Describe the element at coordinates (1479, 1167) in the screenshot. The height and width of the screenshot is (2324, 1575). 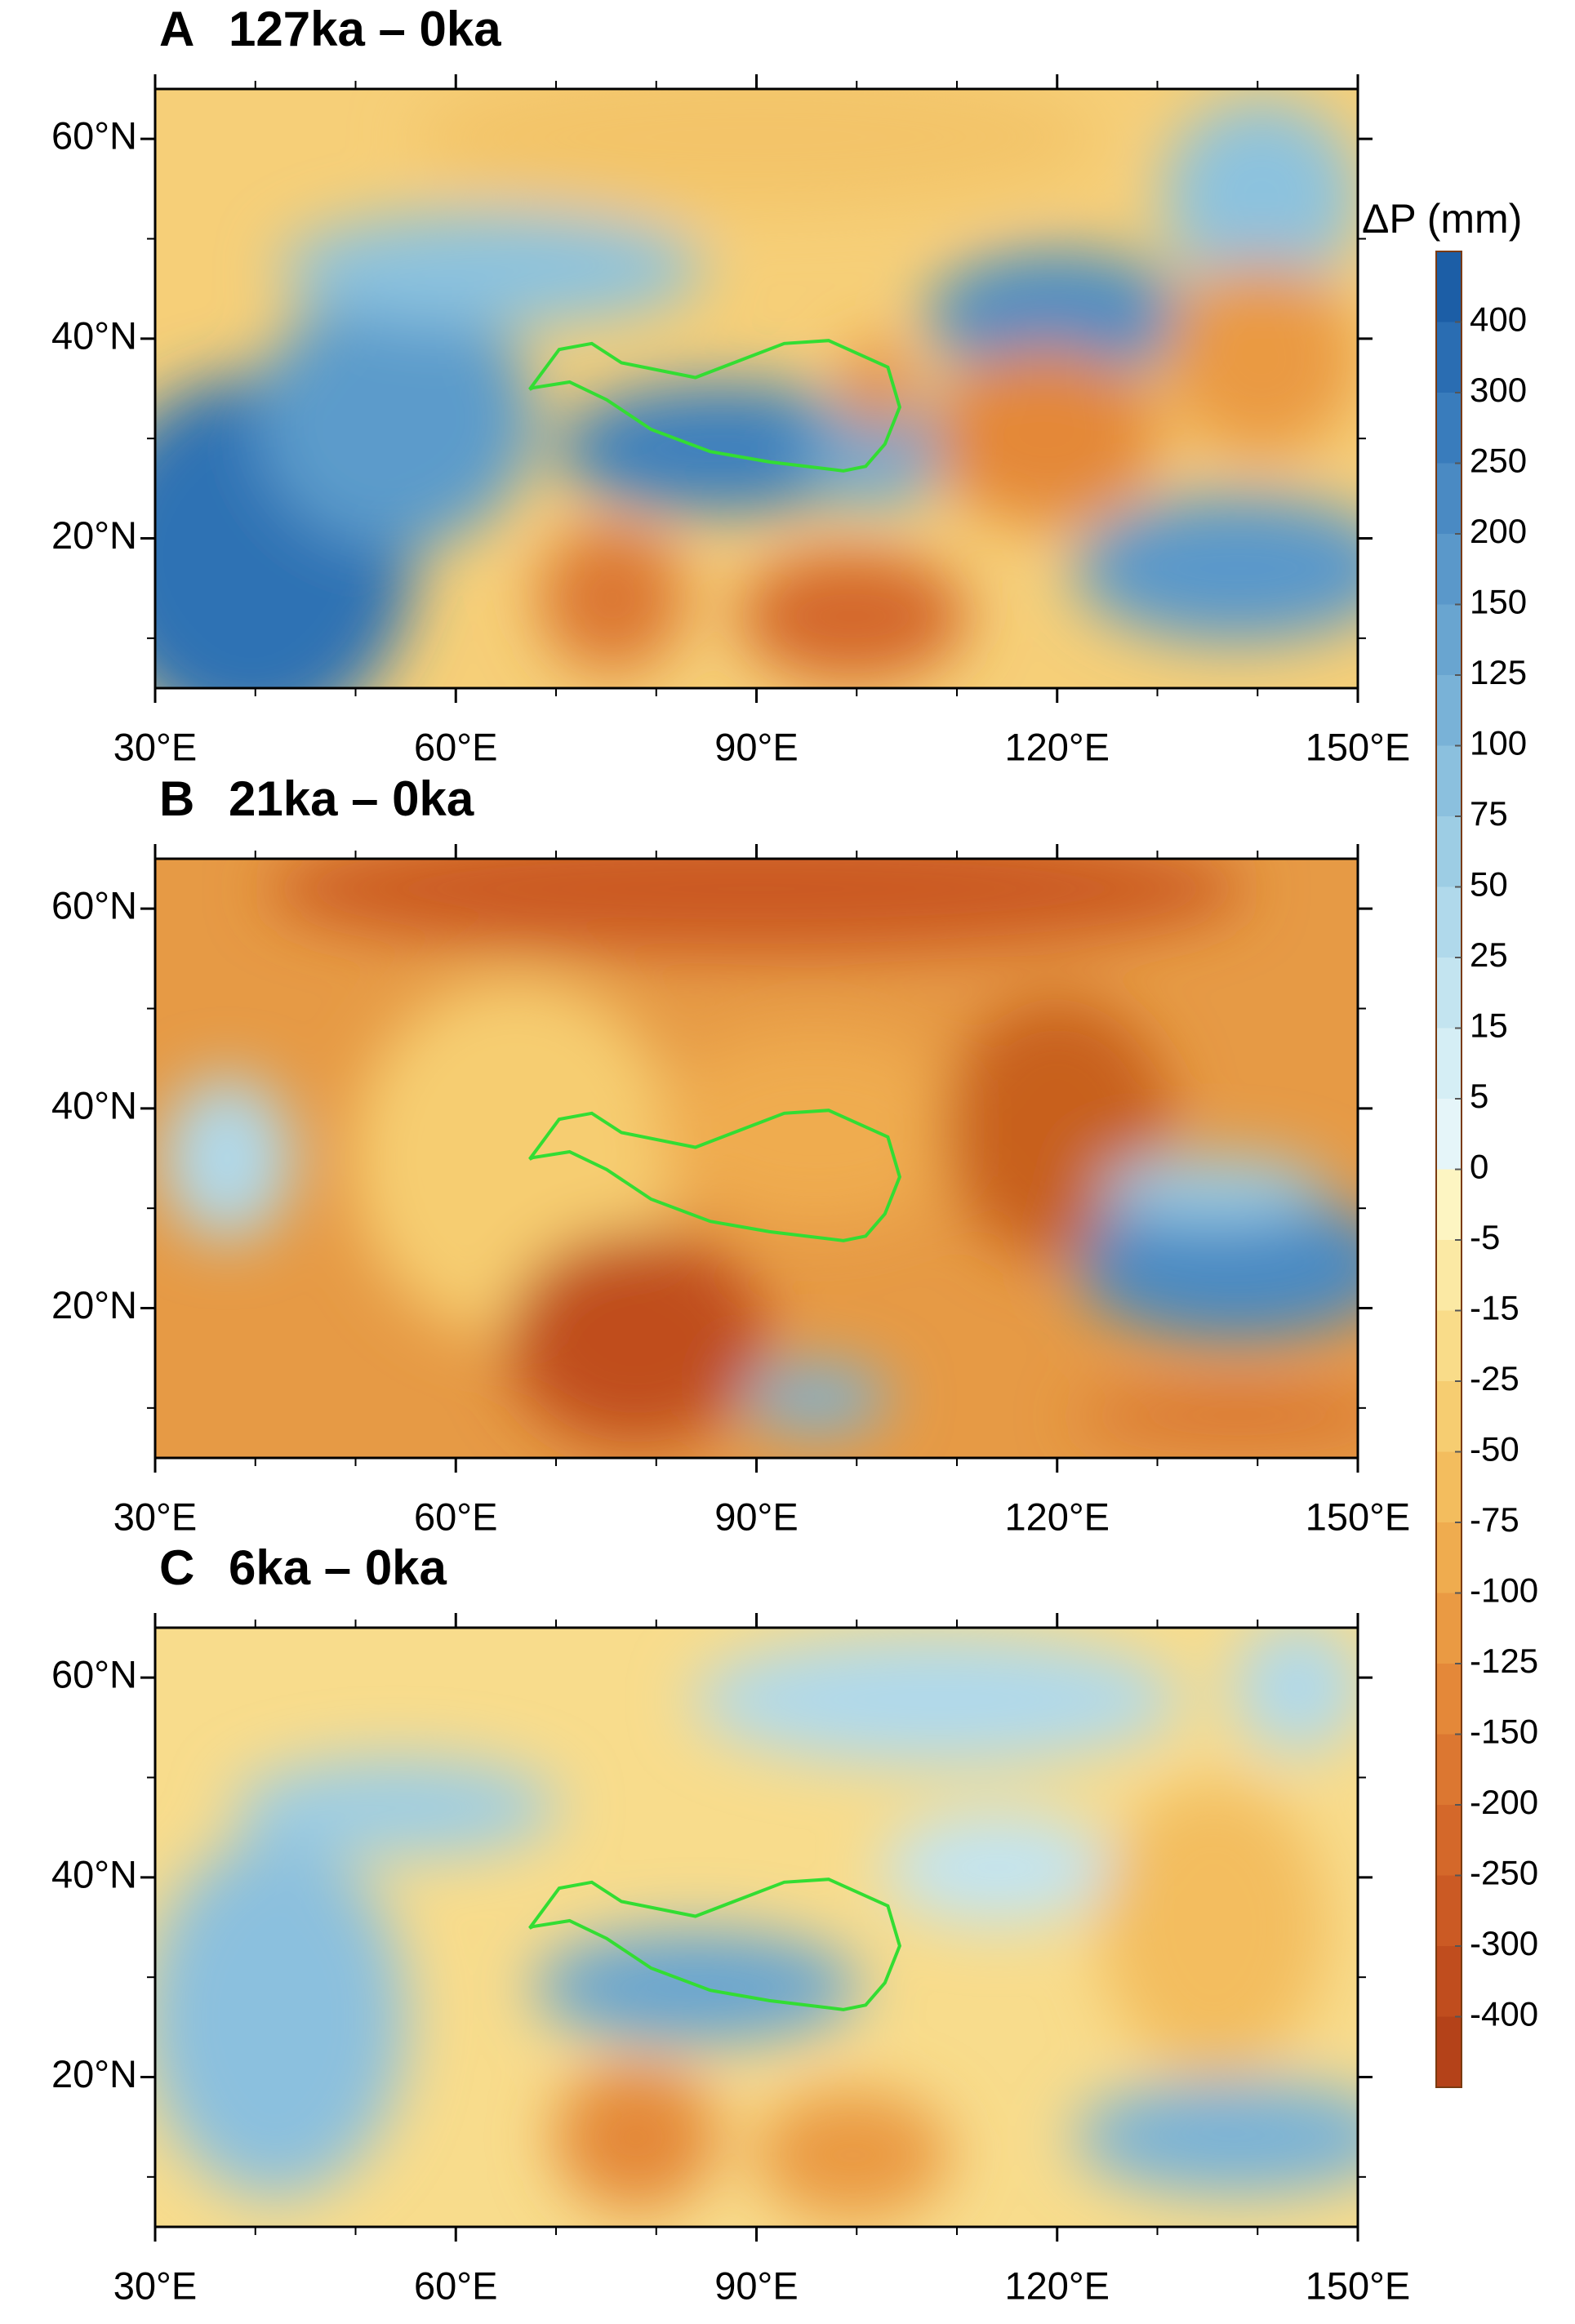
I see `colorbar-label: 0` at that location.